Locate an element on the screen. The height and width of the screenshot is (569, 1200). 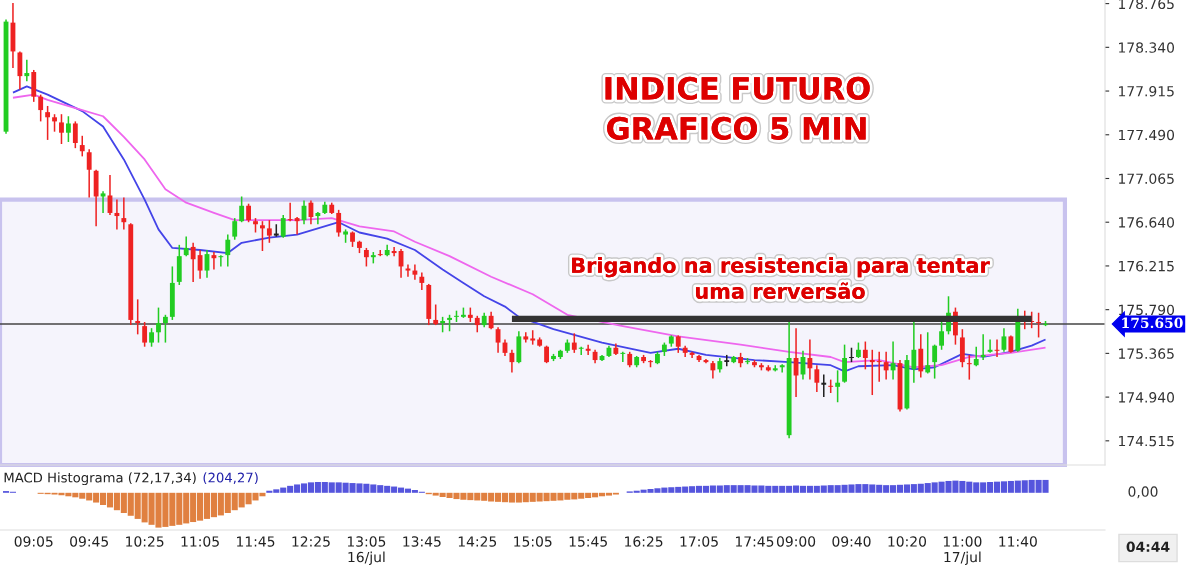
y-tick-label: 177.065 is located at coordinates (1146, 178).